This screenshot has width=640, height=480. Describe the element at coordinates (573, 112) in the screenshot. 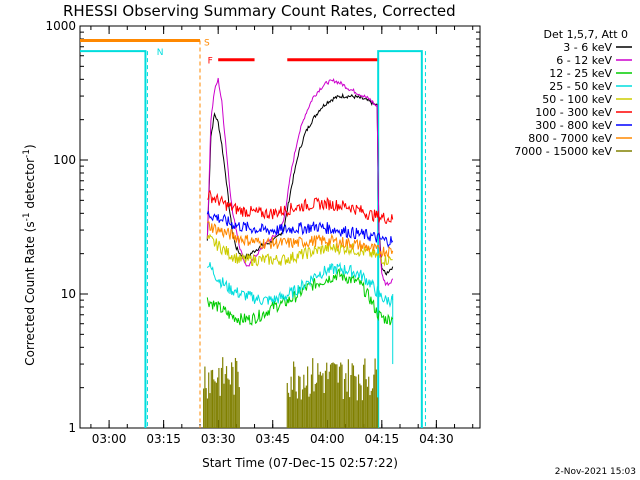

I see `legend-label: 100 - 300 keV` at that location.